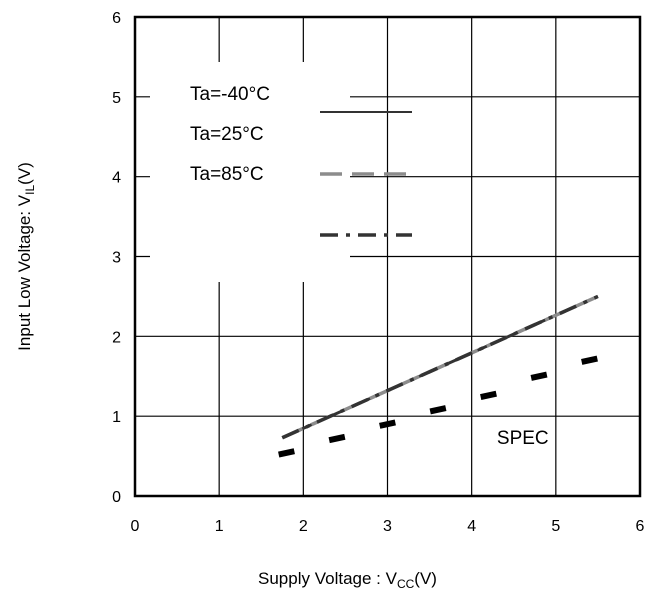 The height and width of the screenshot is (590, 667). I want to click on x-tick-label-5: 5, so click(555, 526).